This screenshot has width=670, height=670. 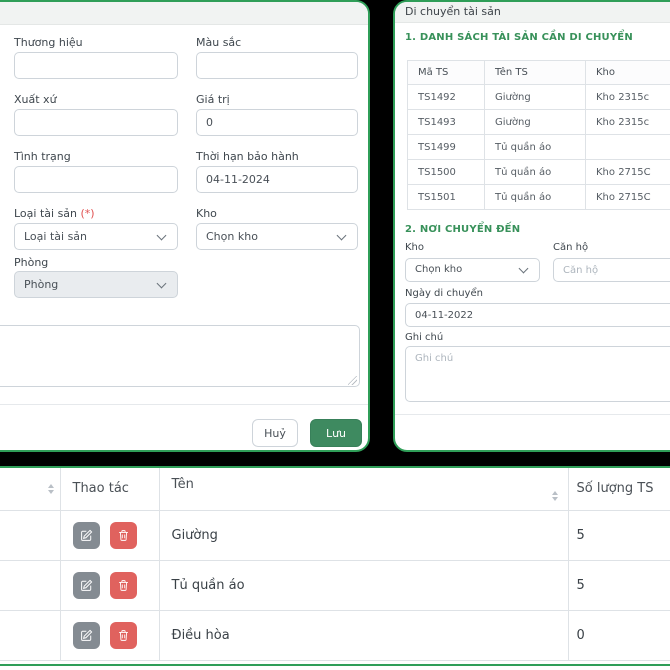 What do you see at coordinates (618, 489) in the screenshot?
I see `quantity-column-header: Số lượng TS` at bounding box center [618, 489].